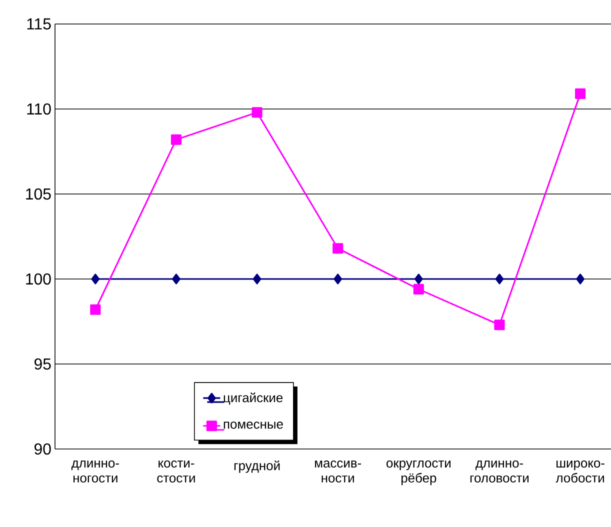 The height and width of the screenshot is (527, 611). I want to click on x-tick-label: грудной, so click(257, 466).